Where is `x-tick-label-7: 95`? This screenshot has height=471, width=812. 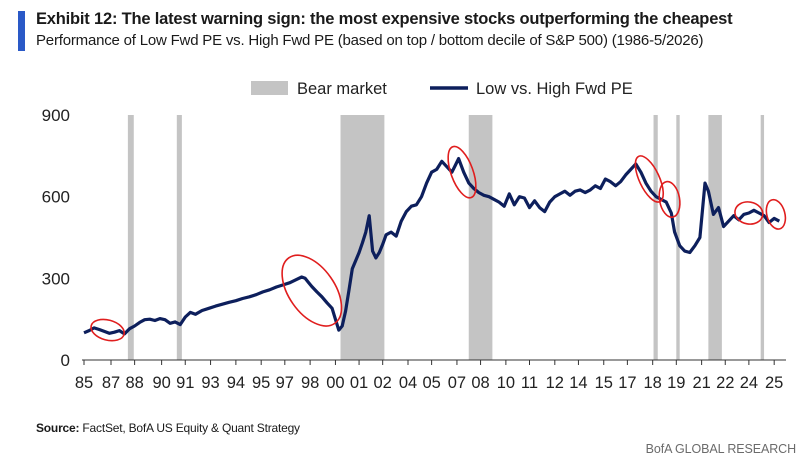
x-tick-label-7: 95 is located at coordinates (261, 383).